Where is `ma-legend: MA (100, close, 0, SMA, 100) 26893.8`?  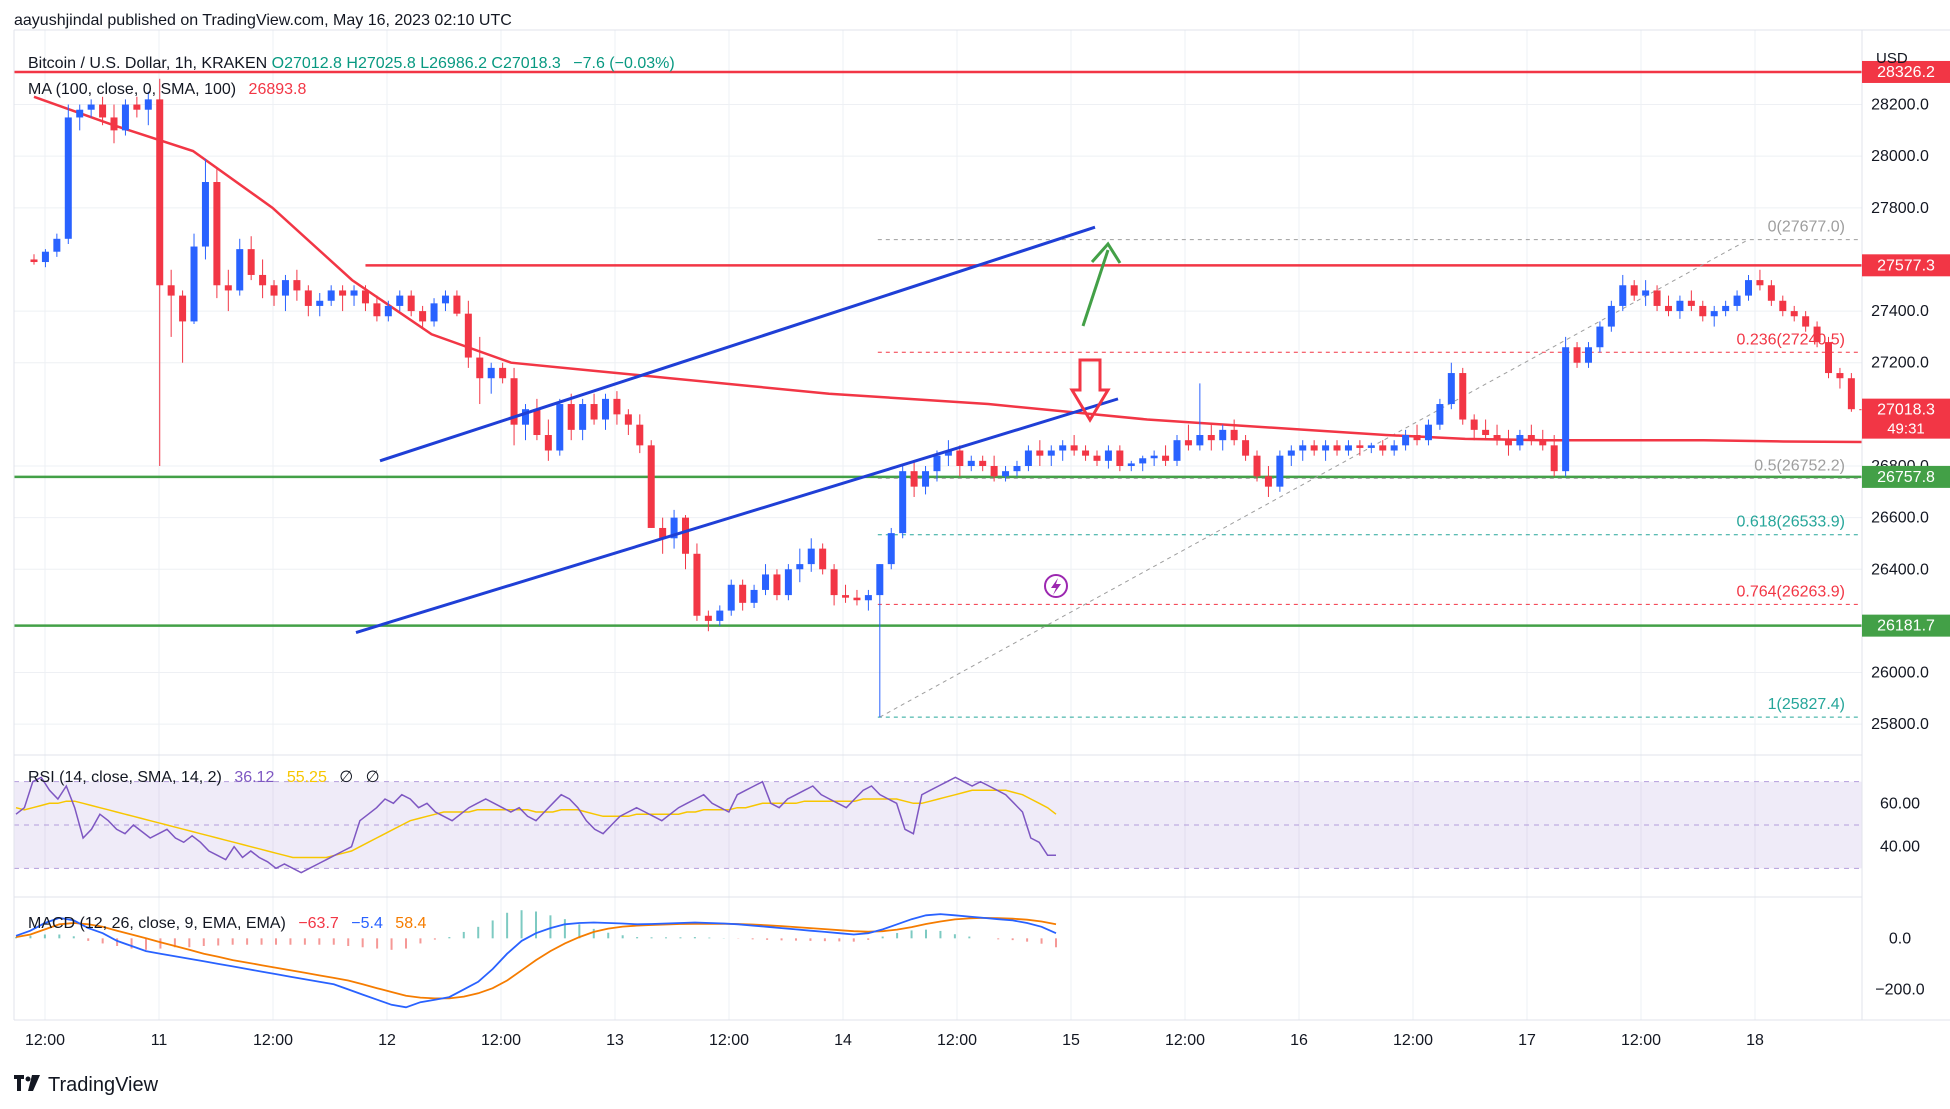 ma-legend: MA (100, close, 0, SMA, 100) 26893.8 is located at coordinates (167, 90).